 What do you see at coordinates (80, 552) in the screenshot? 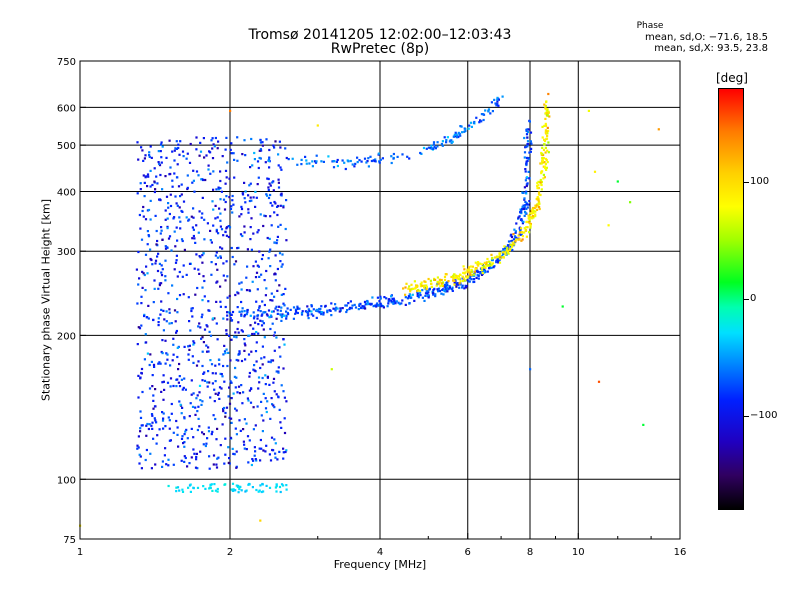
I see `x-tick-label: 1` at bounding box center [80, 552].